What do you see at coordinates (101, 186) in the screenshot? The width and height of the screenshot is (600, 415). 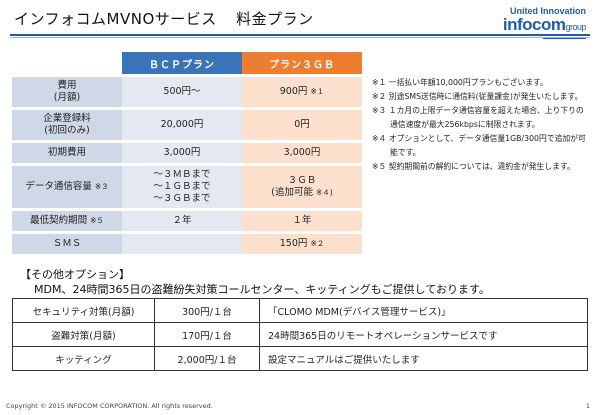 I see `label-note: ※３` at bounding box center [101, 186].